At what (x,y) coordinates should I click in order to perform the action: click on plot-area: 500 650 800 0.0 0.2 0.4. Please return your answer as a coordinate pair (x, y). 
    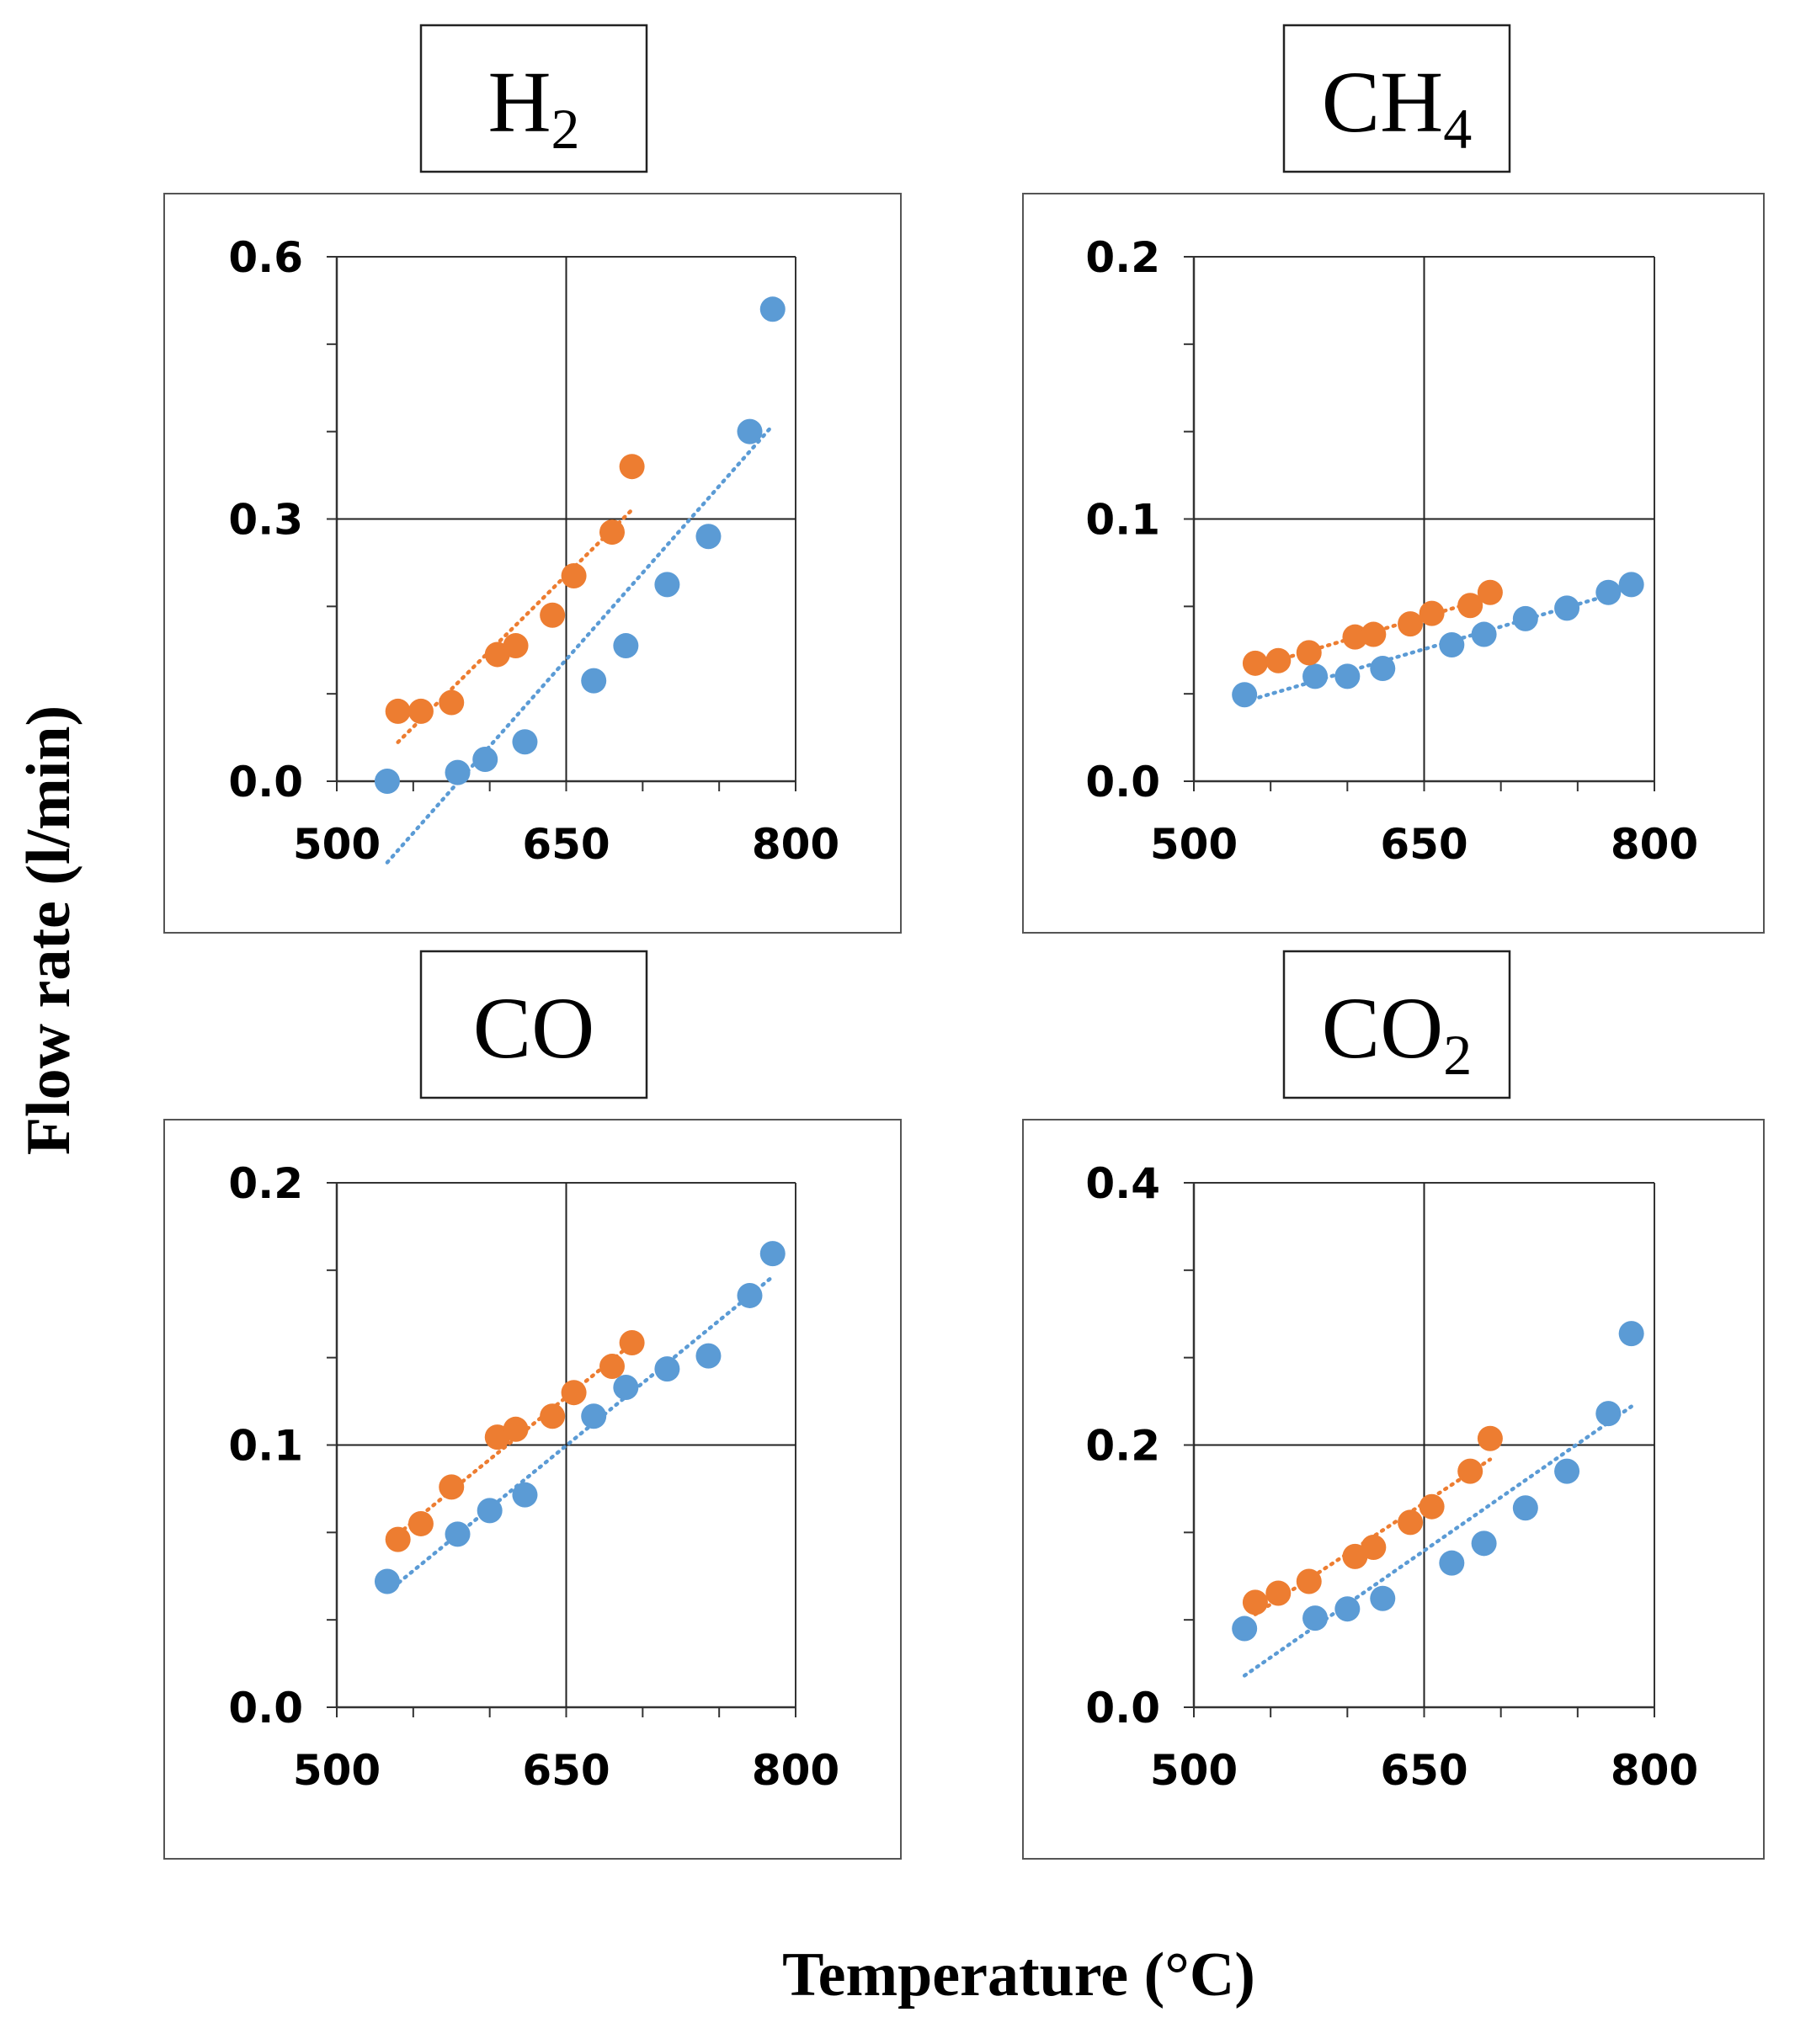
    Looking at the image, I should click on (1392, 1477).